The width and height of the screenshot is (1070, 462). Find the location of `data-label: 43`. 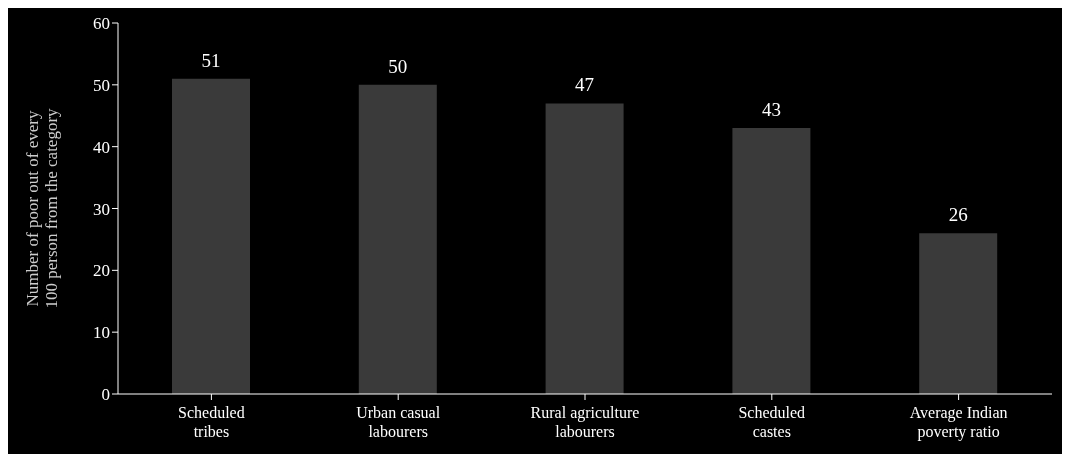

data-label: 43 is located at coordinates (771, 110).